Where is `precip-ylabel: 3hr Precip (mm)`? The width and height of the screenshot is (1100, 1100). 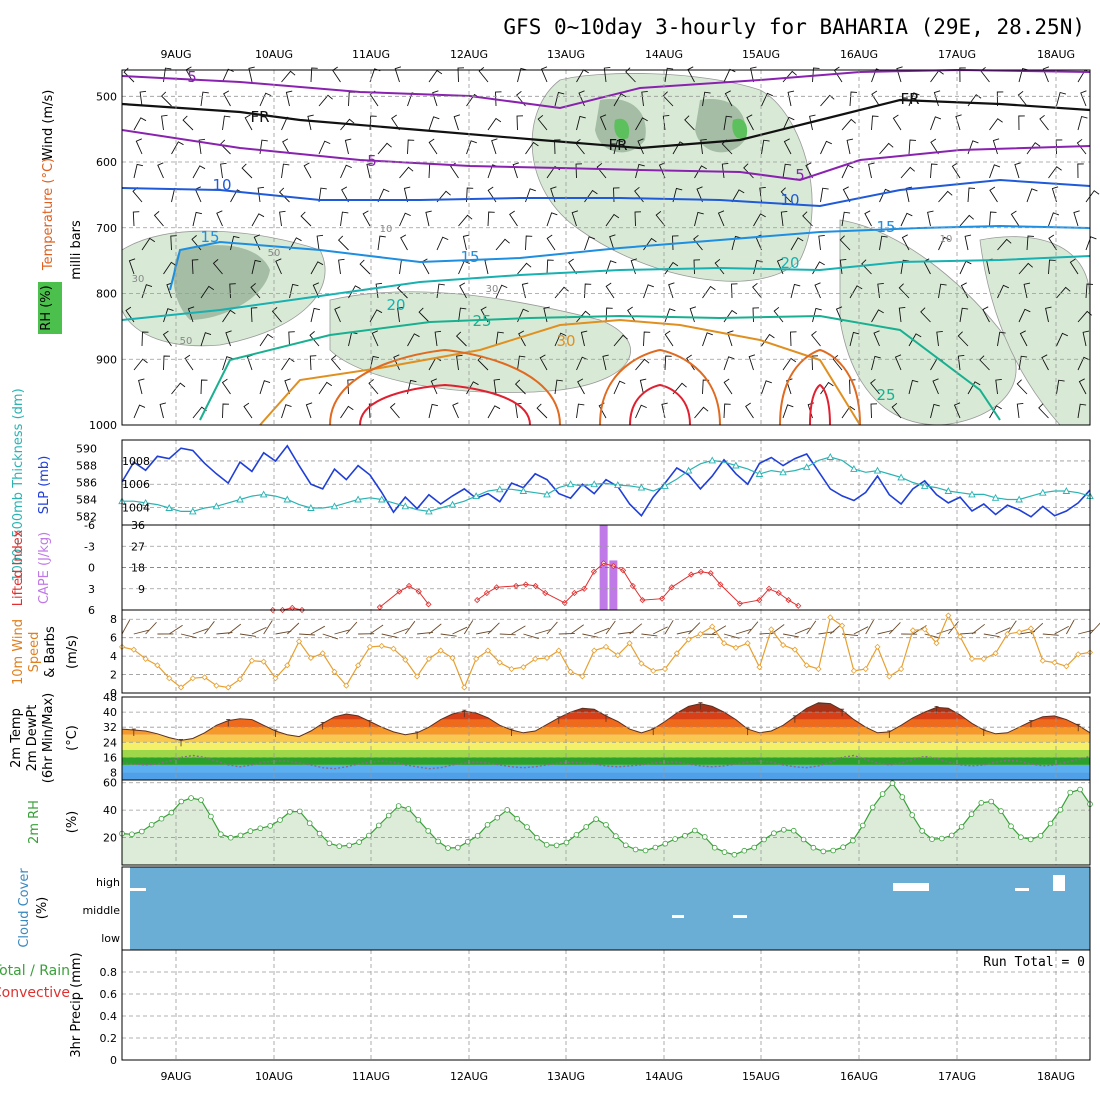 precip-ylabel: 3hr Precip (mm) is located at coordinates (76, 1004).